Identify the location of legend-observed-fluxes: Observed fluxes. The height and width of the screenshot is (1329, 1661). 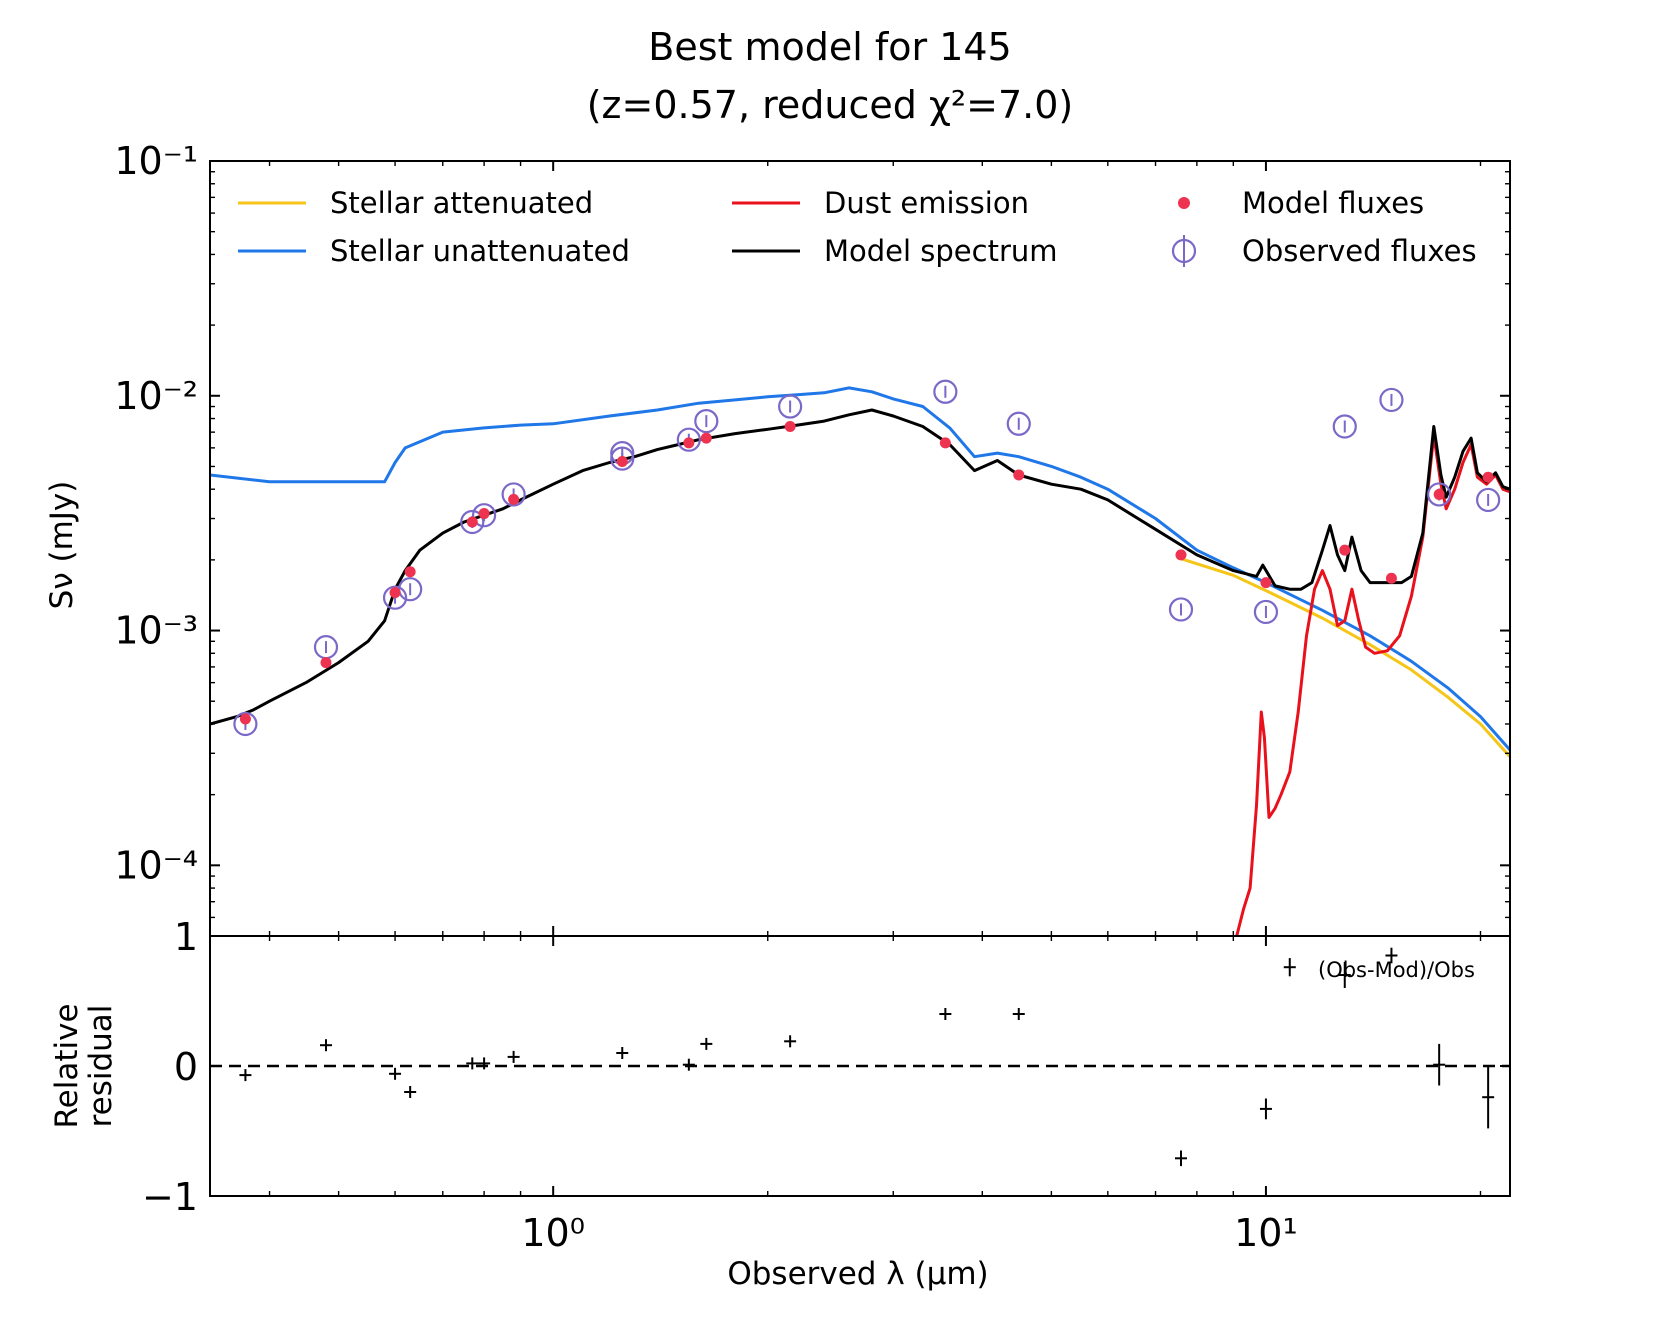
(1324, 251).